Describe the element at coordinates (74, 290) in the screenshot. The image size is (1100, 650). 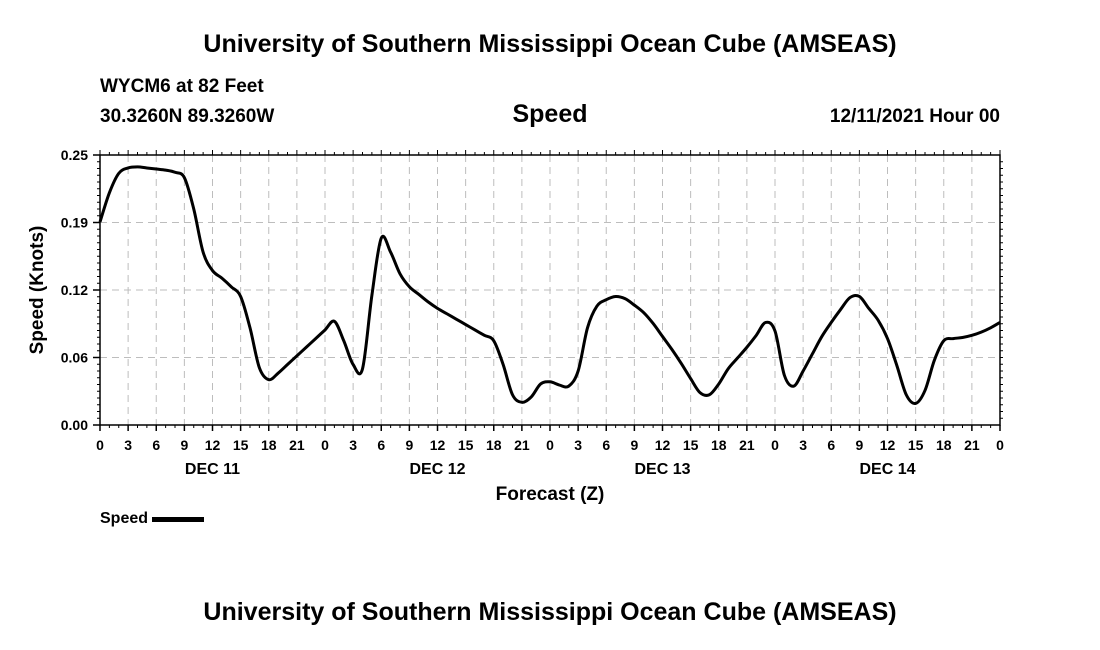
I see `y-tick-label: 0.12` at that location.